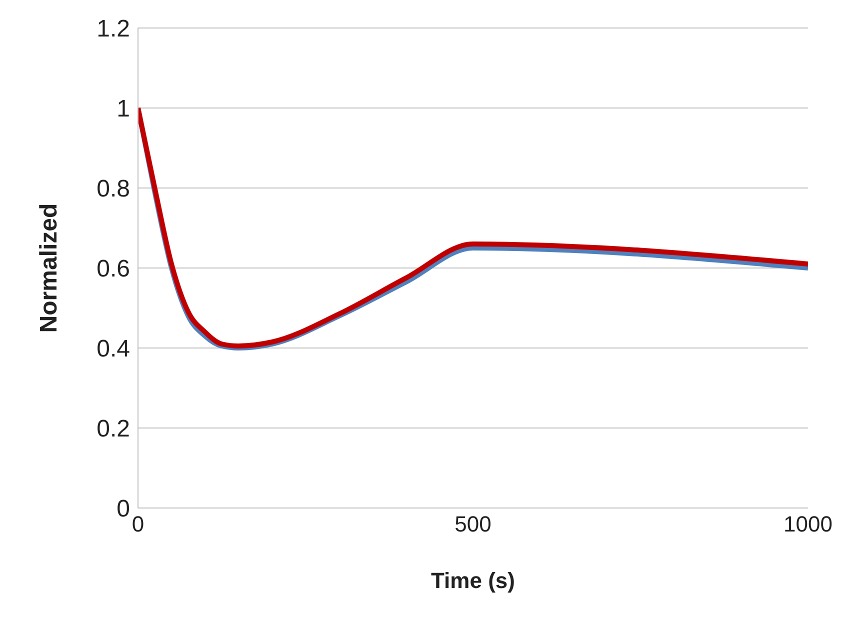 The width and height of the screenshot is (849, 622). Describe the element at coordinates (473, 524) in the screenshot. I see `x-tick-label: 500` at that location.